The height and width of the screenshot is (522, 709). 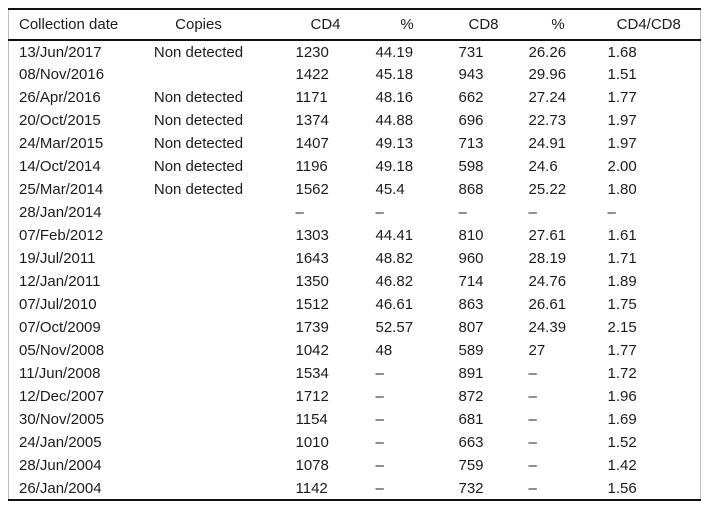 What do you see at coordinates (622, 143) in the screenshot?
I see `cell-cd4-cd8-ratio: 1.97` at bounding box center [622, 143].